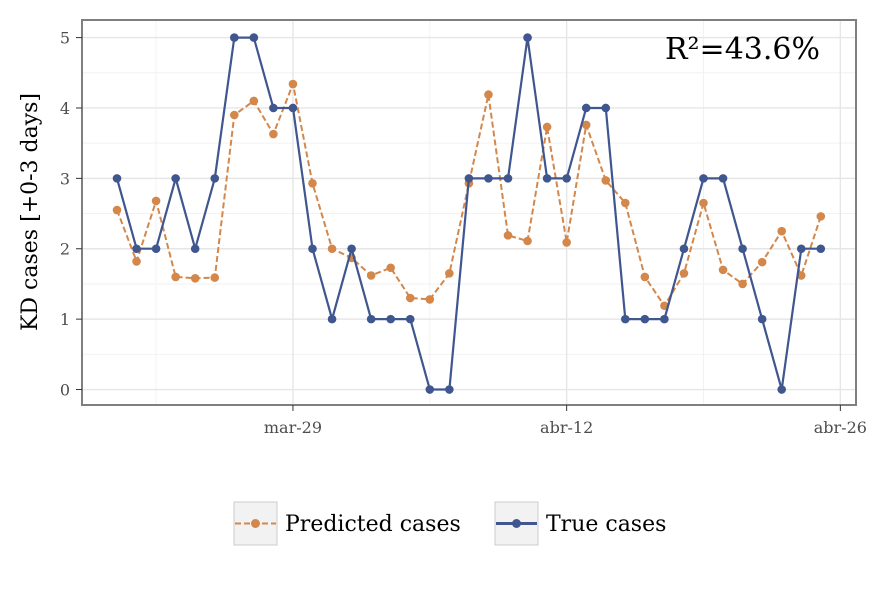 This screenshot has height=604, width=876. I want to click on x-tick-label: abr-26, so click(840, 427).